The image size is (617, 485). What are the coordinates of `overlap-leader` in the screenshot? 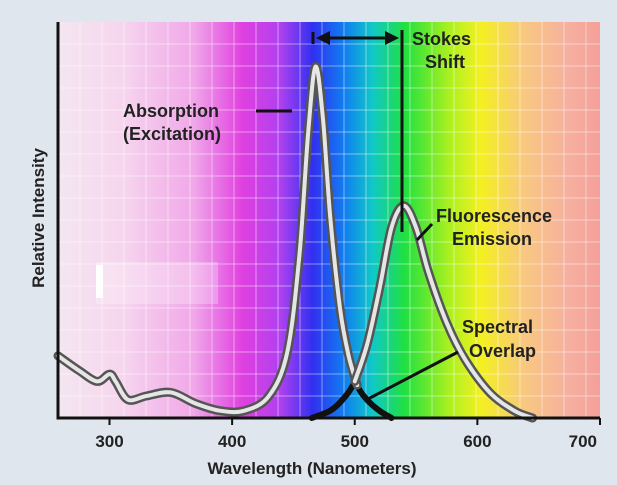 It's located at (412, 376).